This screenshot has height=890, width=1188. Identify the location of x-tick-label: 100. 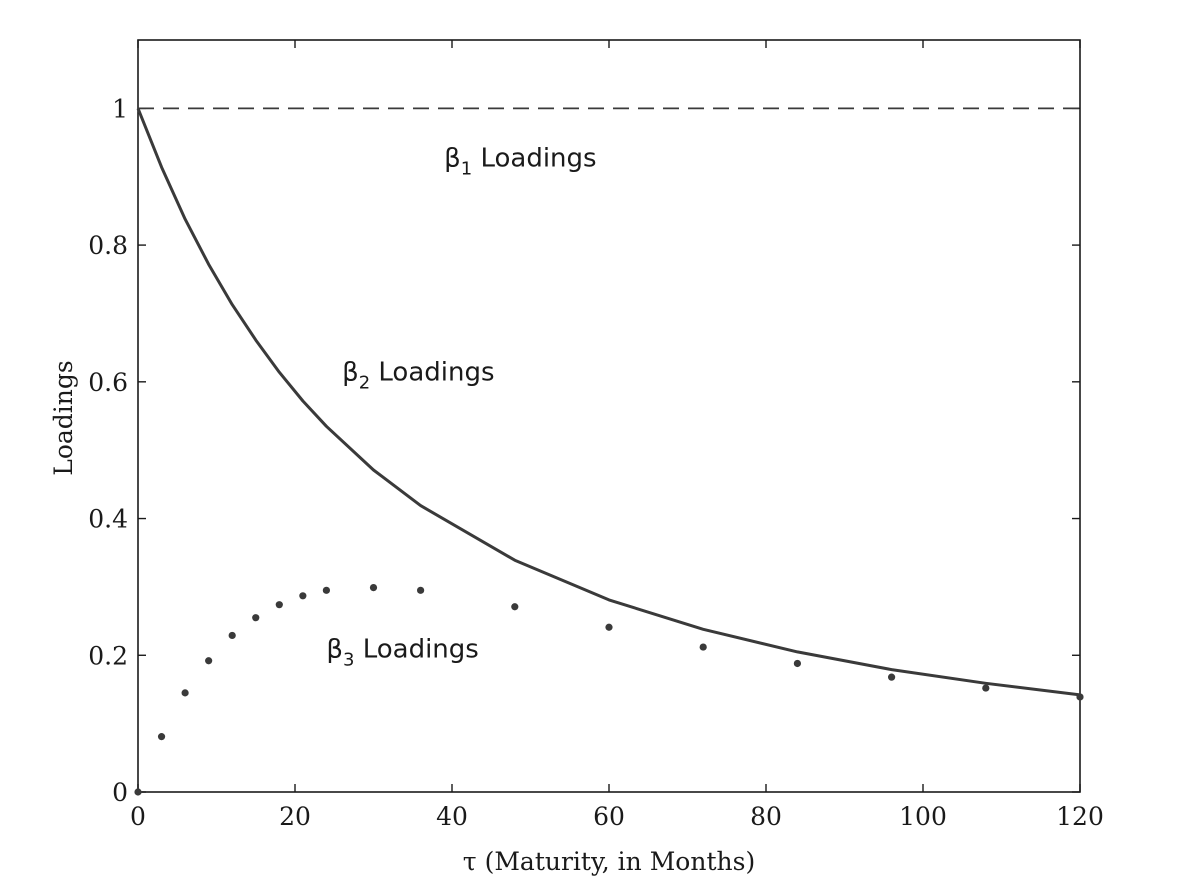
(923, 816).